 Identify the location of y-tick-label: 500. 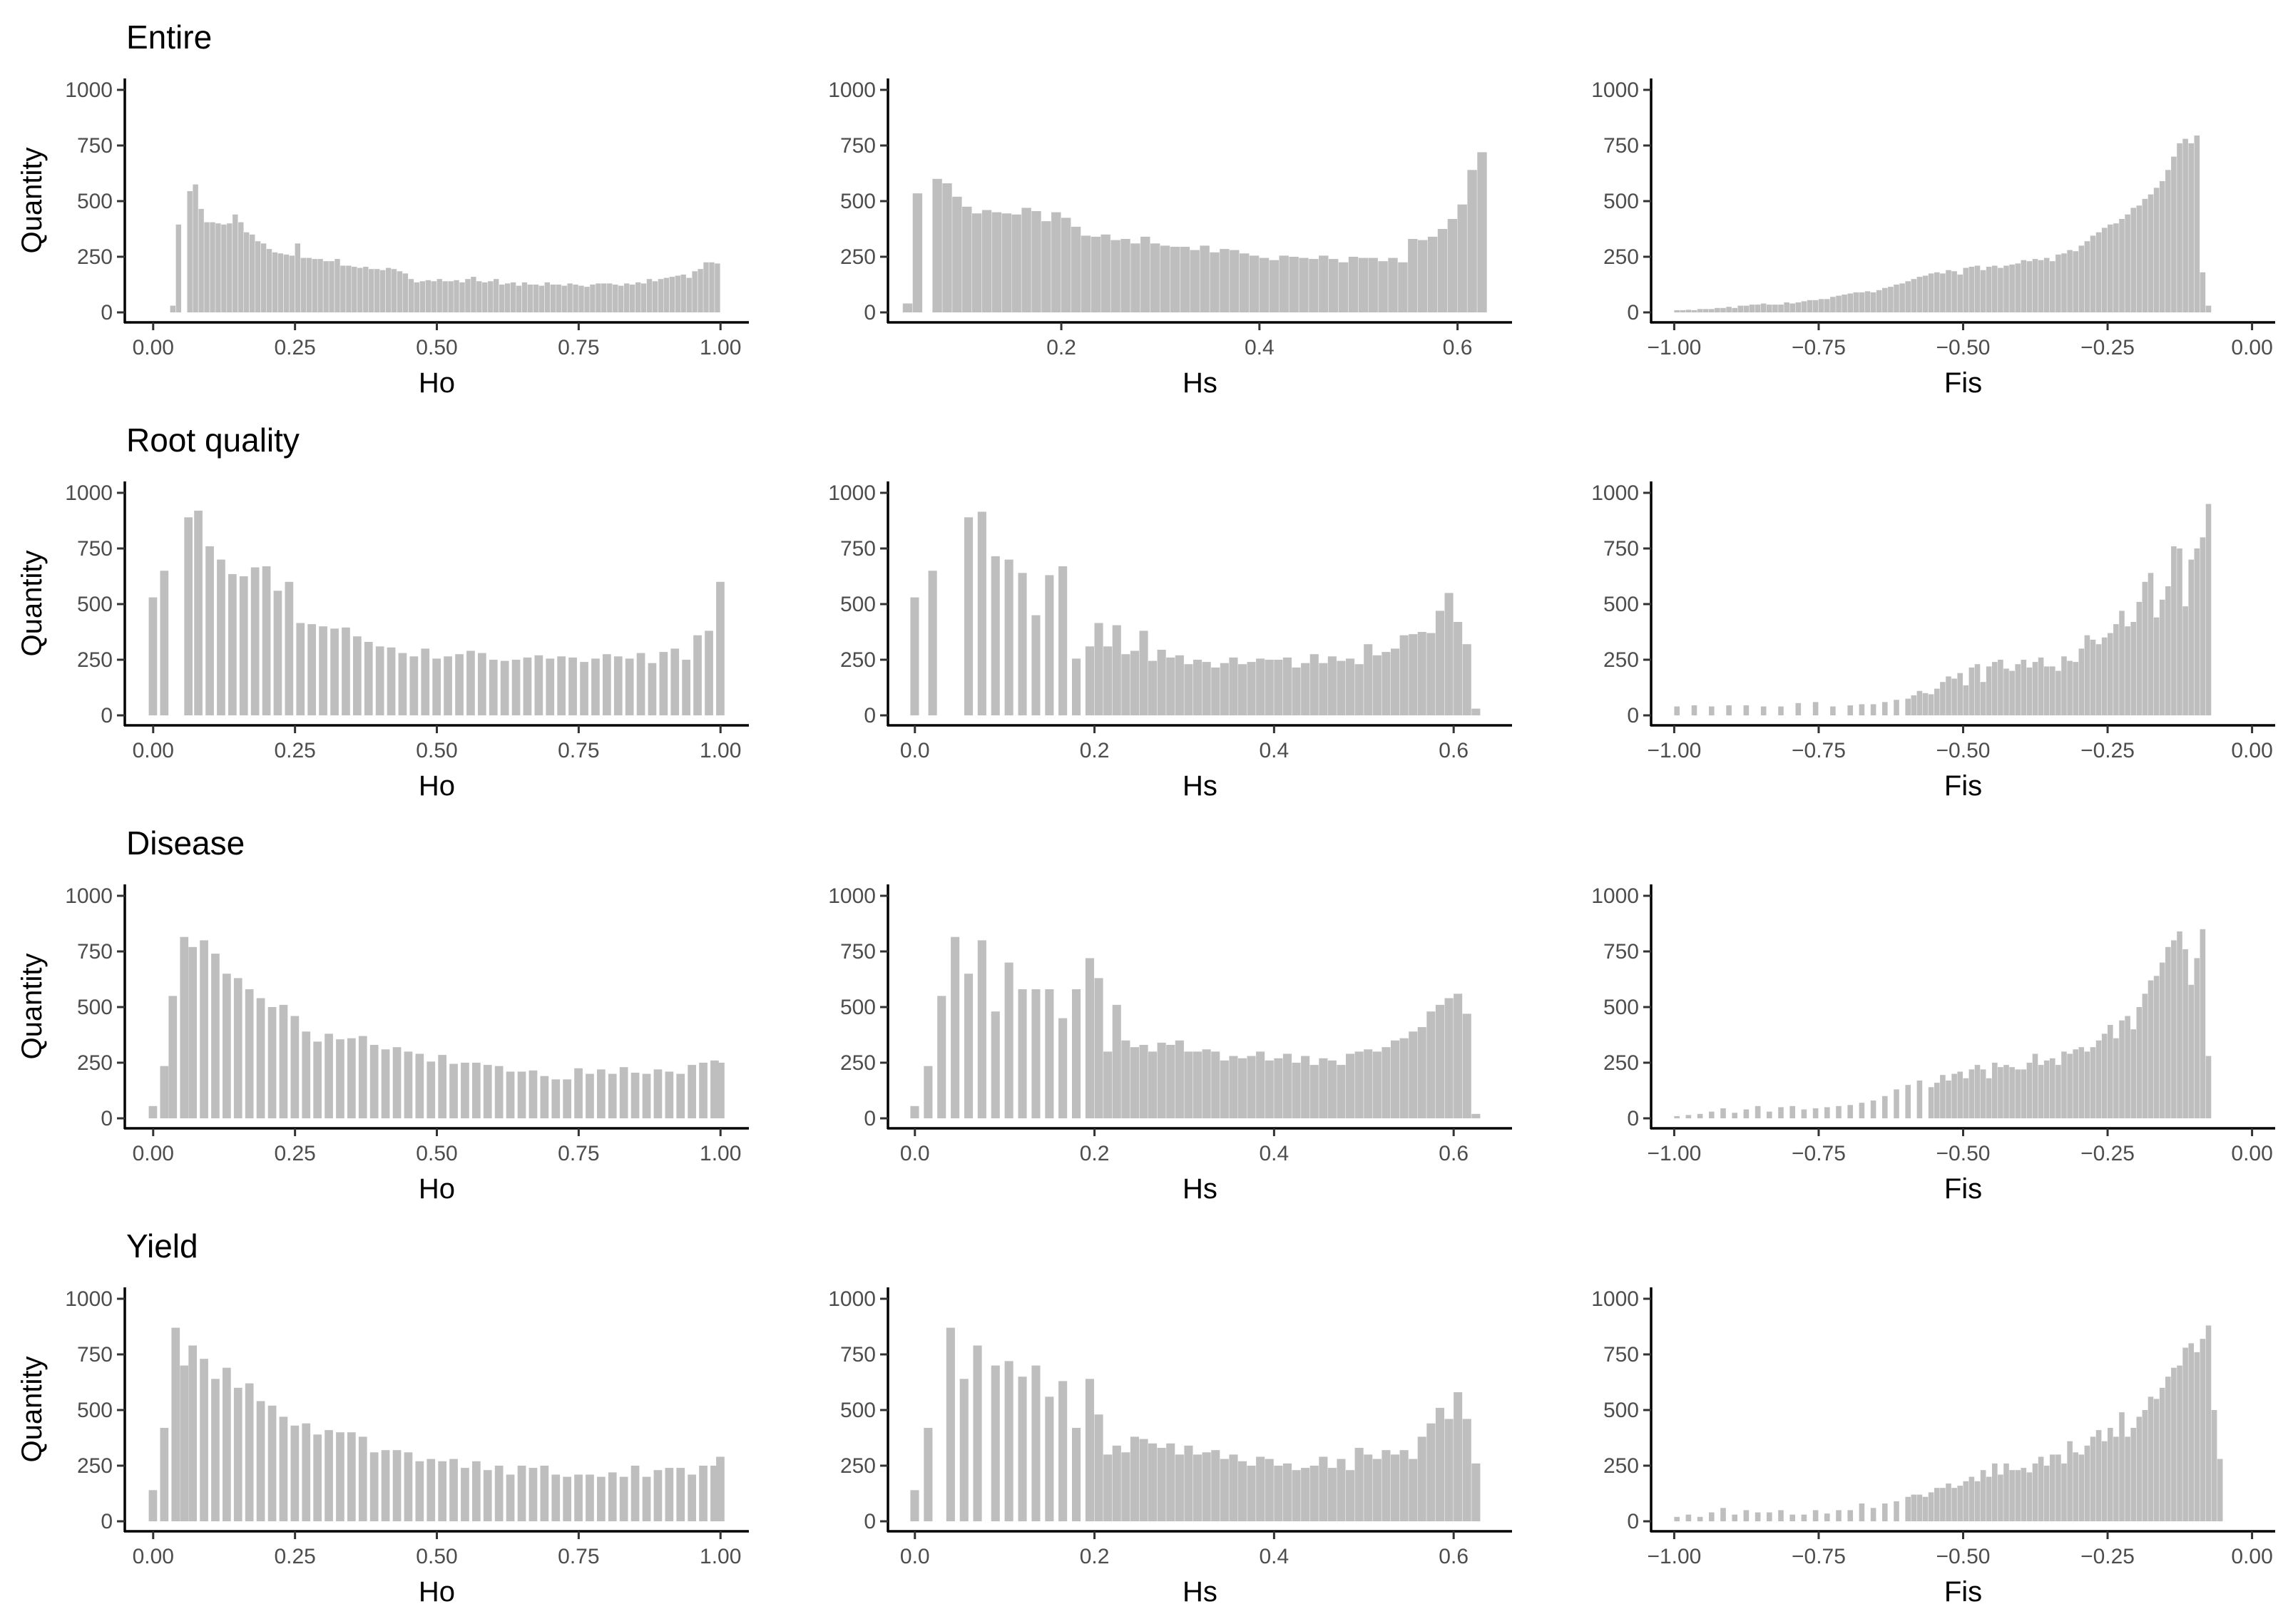
(95, 1007).